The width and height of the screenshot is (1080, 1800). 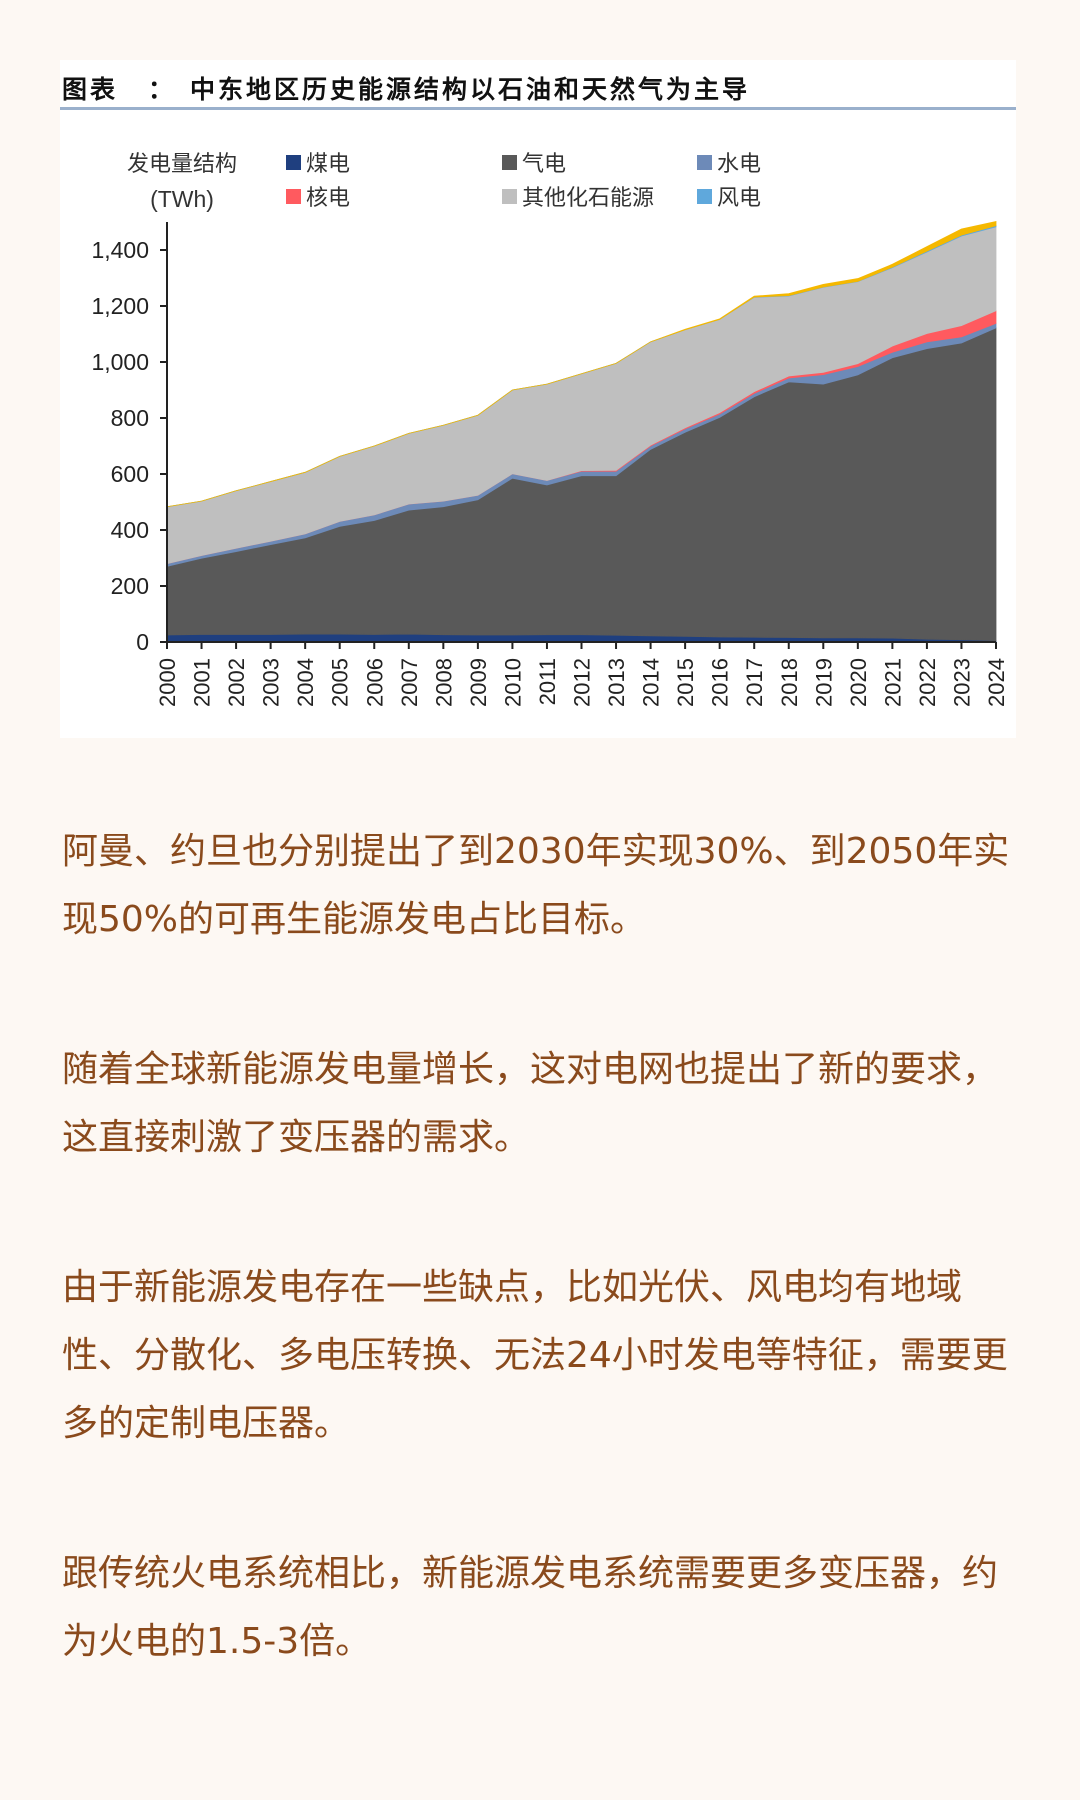 What do you see at coordinates (858, 682) in the screenshot?
I see `x-tick-label: 2020` at bounding box center [858, 682].